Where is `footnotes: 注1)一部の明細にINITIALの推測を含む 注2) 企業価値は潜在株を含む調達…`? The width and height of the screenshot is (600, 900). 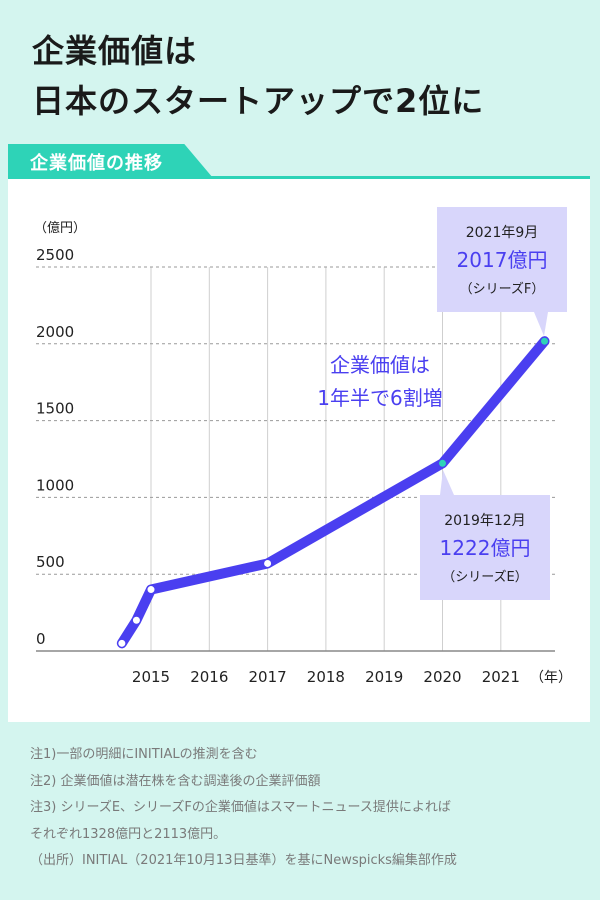 footnotes: 注1)一部の明細にINITIALの推測を含む 注2) 企業価値は潜在株を含む調達… is located at coordinates (243, 808).